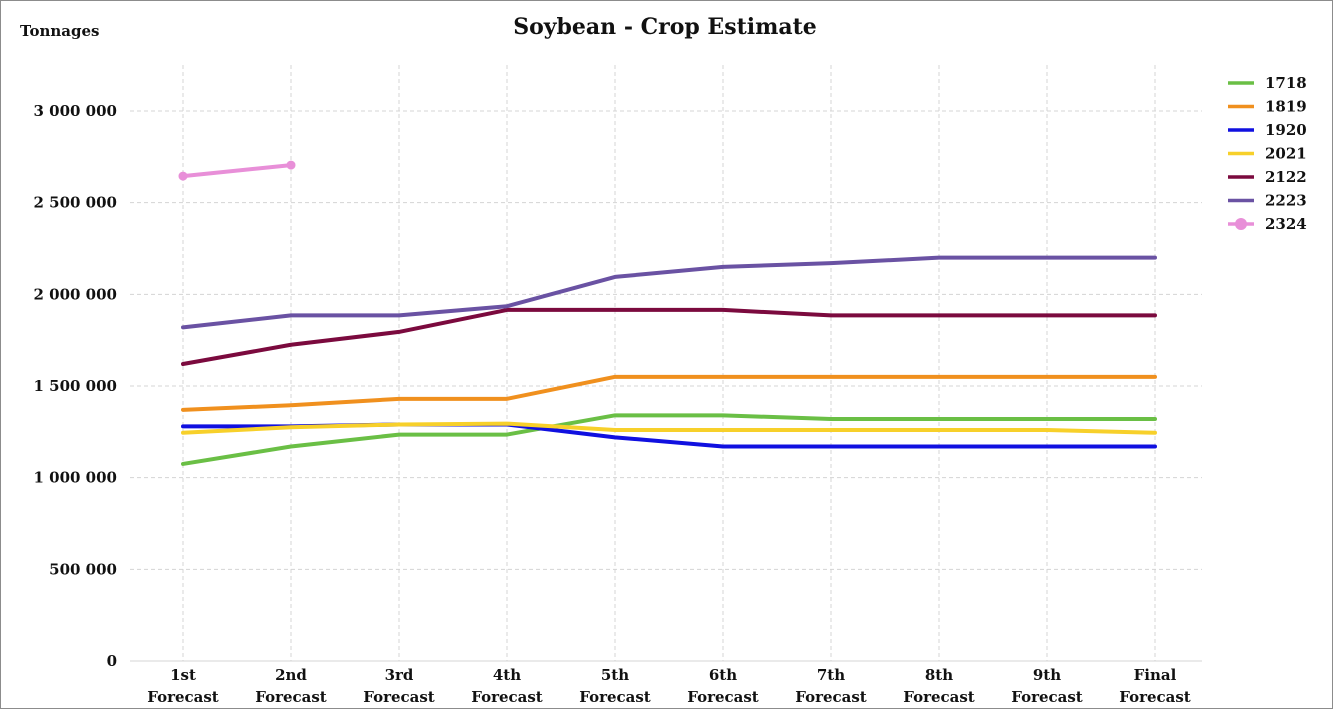 The image size is (1333, 709). Describe the element at coordinates (1286, 154) in the screenshot. I see `legend-label: 2021` at that location.